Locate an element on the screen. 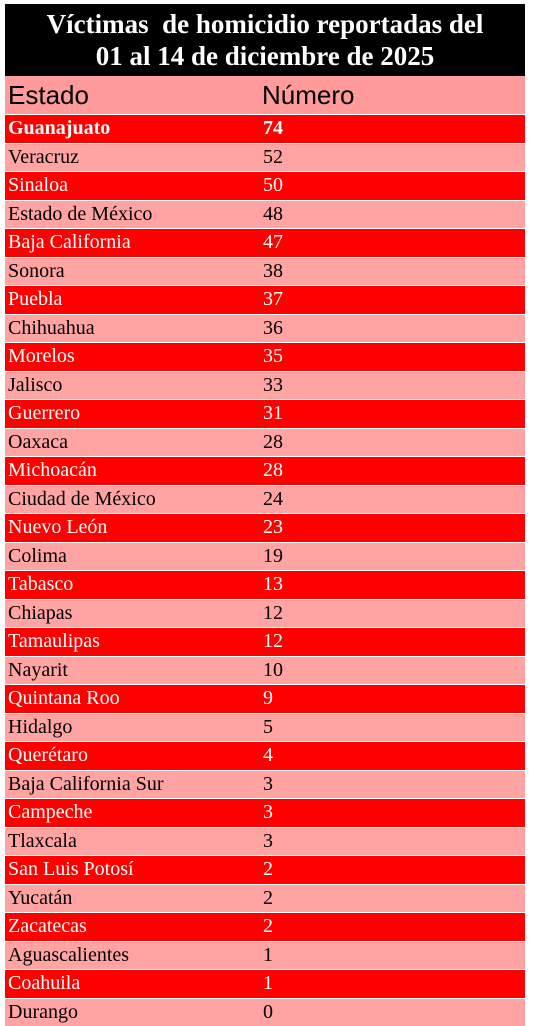 This screenshot has width=534, height=1026. cell-numero: 10 is located at coordinates (272, 670).